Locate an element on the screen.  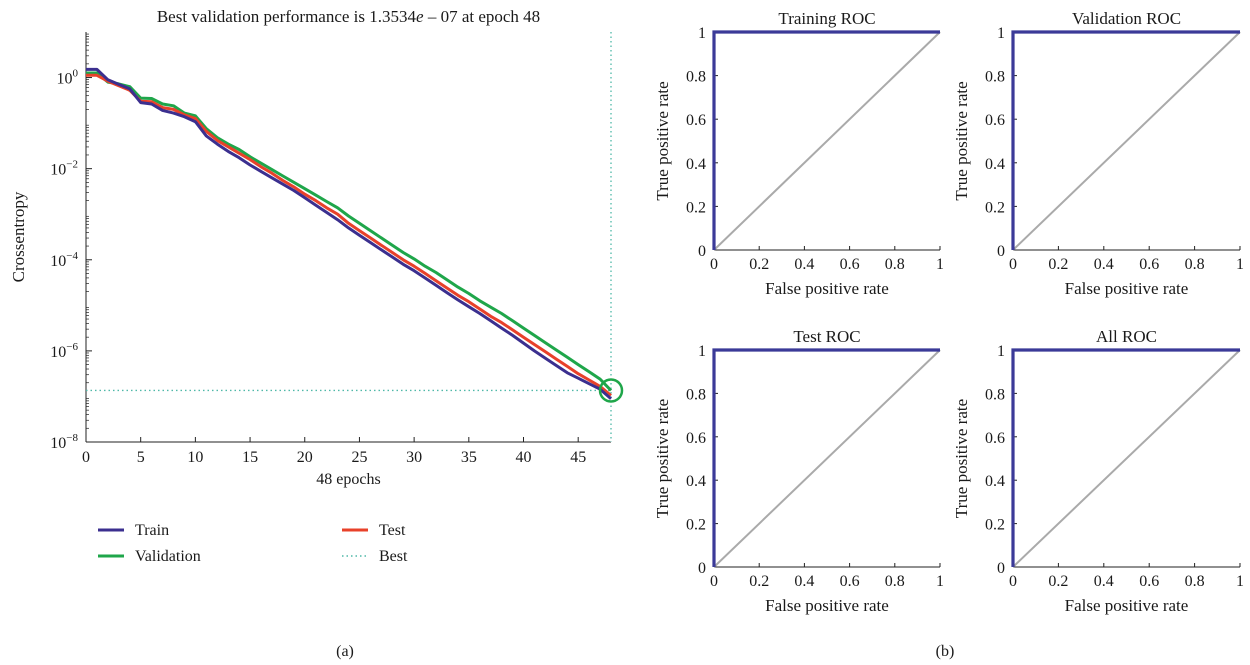
roc-all-curve is located at coordinates (1125, 457).